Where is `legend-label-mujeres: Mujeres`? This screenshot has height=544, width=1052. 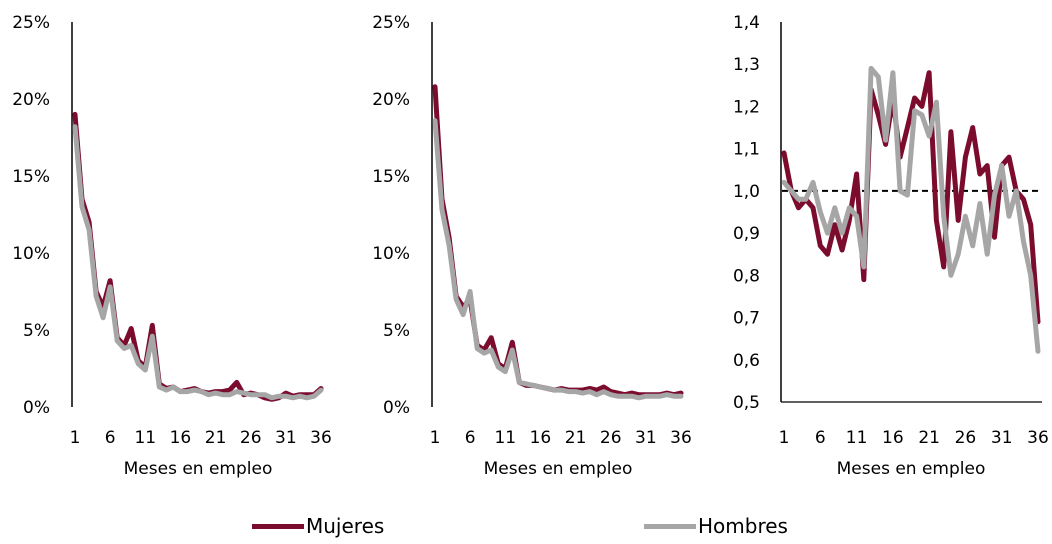
legend-label-mujeres: Mujeres is located at coordinates (345, 526).